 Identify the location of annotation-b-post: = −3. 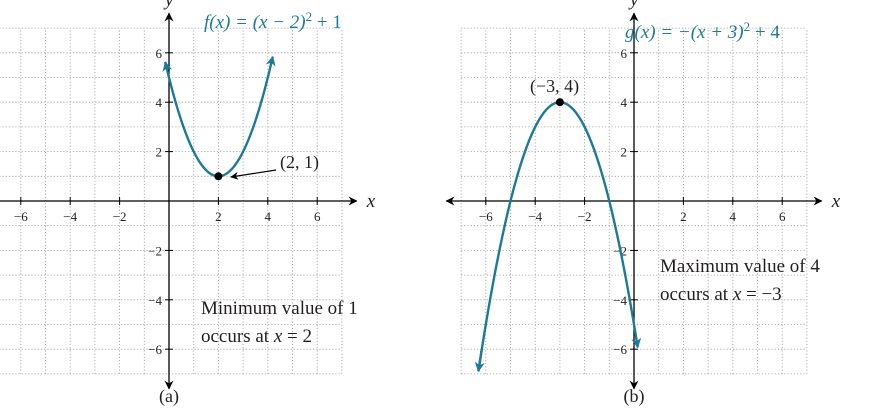
(761, 294).